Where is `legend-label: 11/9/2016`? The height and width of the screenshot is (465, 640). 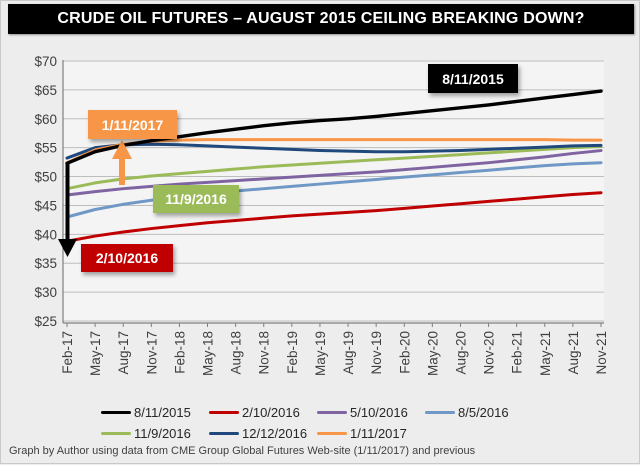
legend-label: 11/9/2016 is located at coordinates (162, 433).